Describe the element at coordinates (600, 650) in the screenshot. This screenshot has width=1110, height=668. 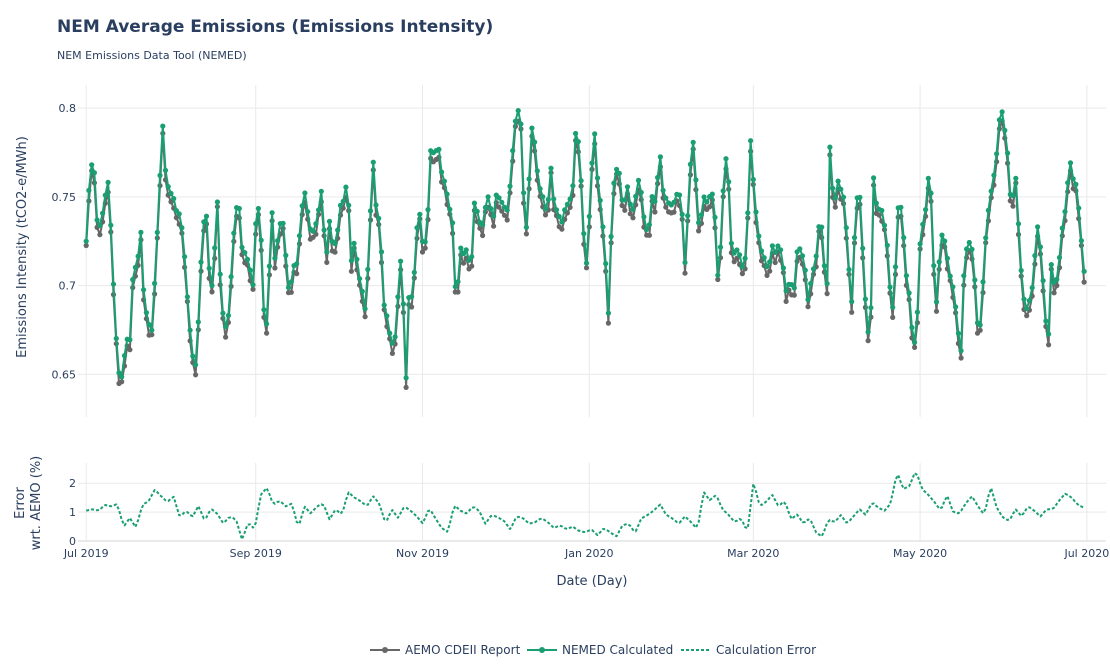
I see `legend-item-nemed: NEMED Calculated` at that location.